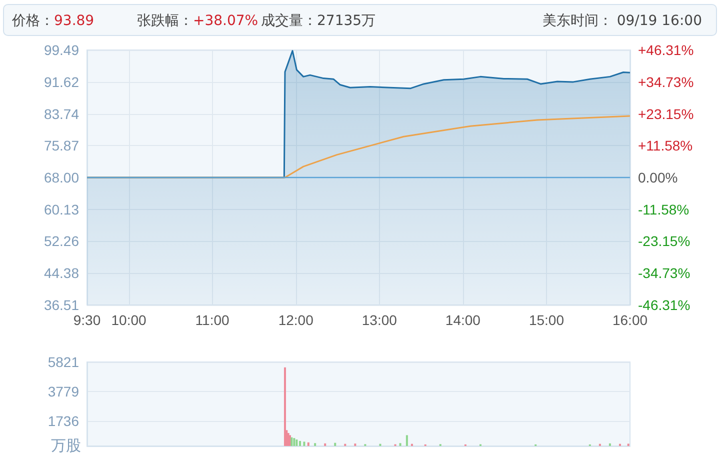 This screenshot has width=720, height=460. I want to click on x-tick-label: 13:00, so click(380, 320).